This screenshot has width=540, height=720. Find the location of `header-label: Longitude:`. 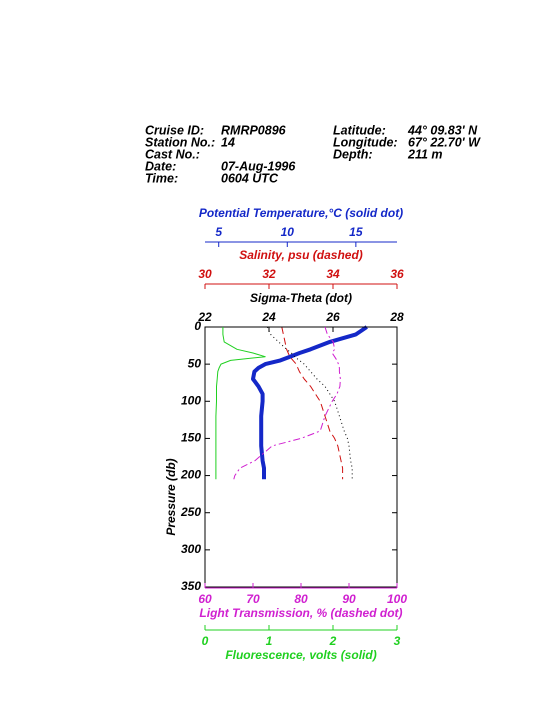

header-label: Longitude: is located at coordinates (365, 142).